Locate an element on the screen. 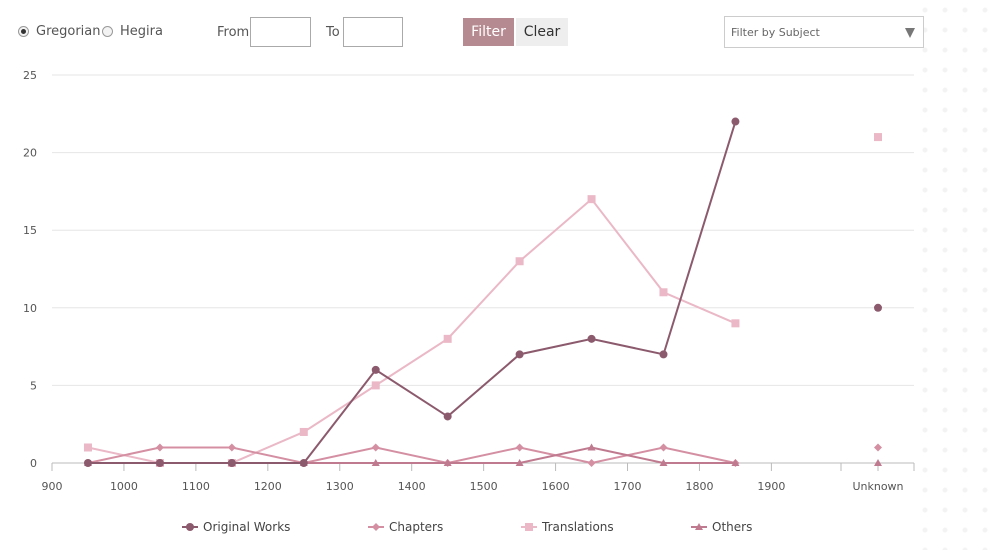 The width and height of the screenshot is (990, 550). chart-legend: Original Works Chapters Translations Others is located at coordinates (495, 530).